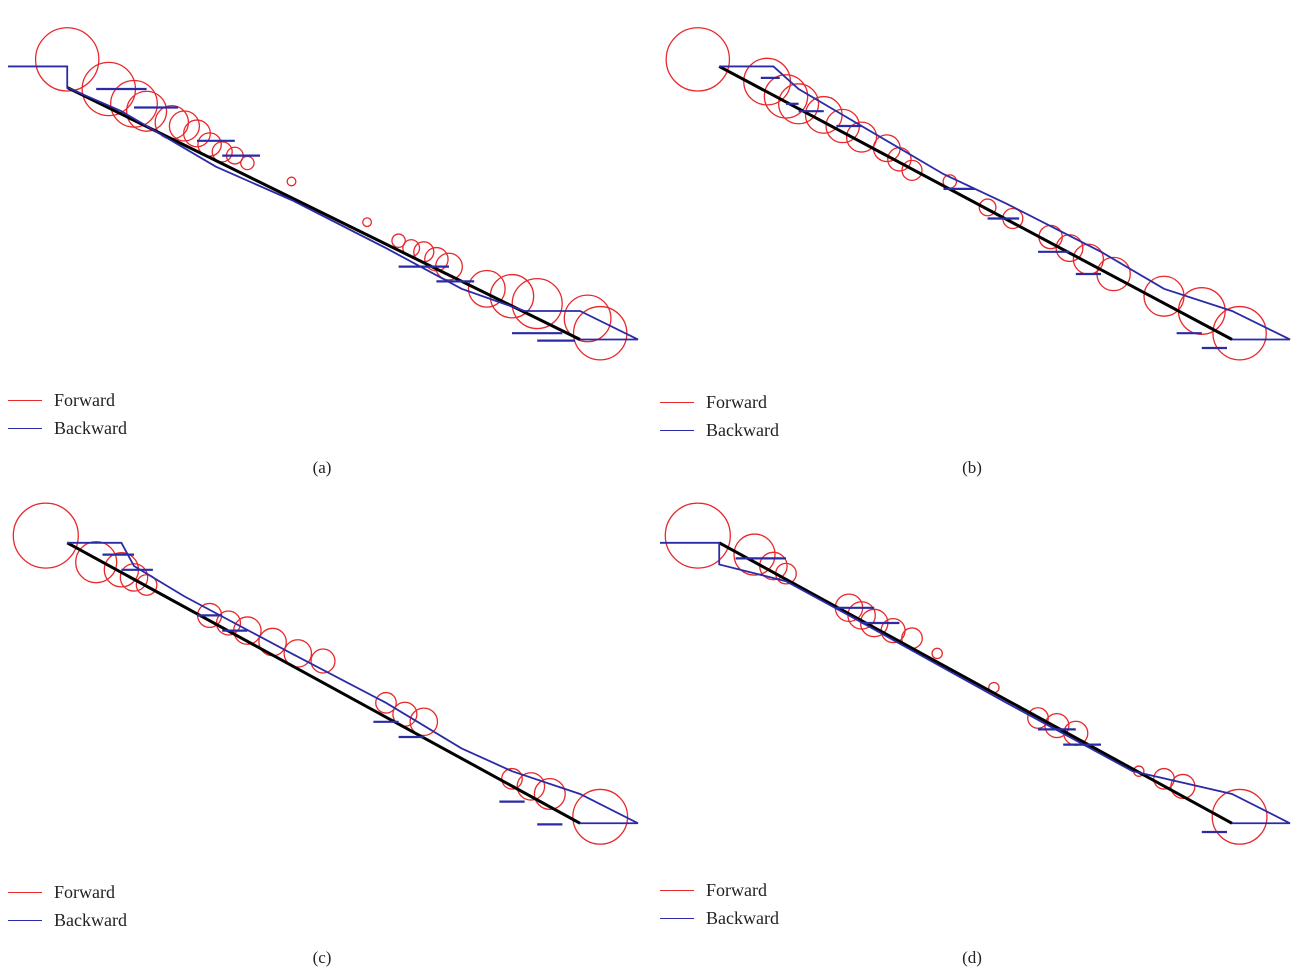 The height and width of the screenshot is (977, 1294). I want to click on legend-a: Forward Backward, so click(67, 414).